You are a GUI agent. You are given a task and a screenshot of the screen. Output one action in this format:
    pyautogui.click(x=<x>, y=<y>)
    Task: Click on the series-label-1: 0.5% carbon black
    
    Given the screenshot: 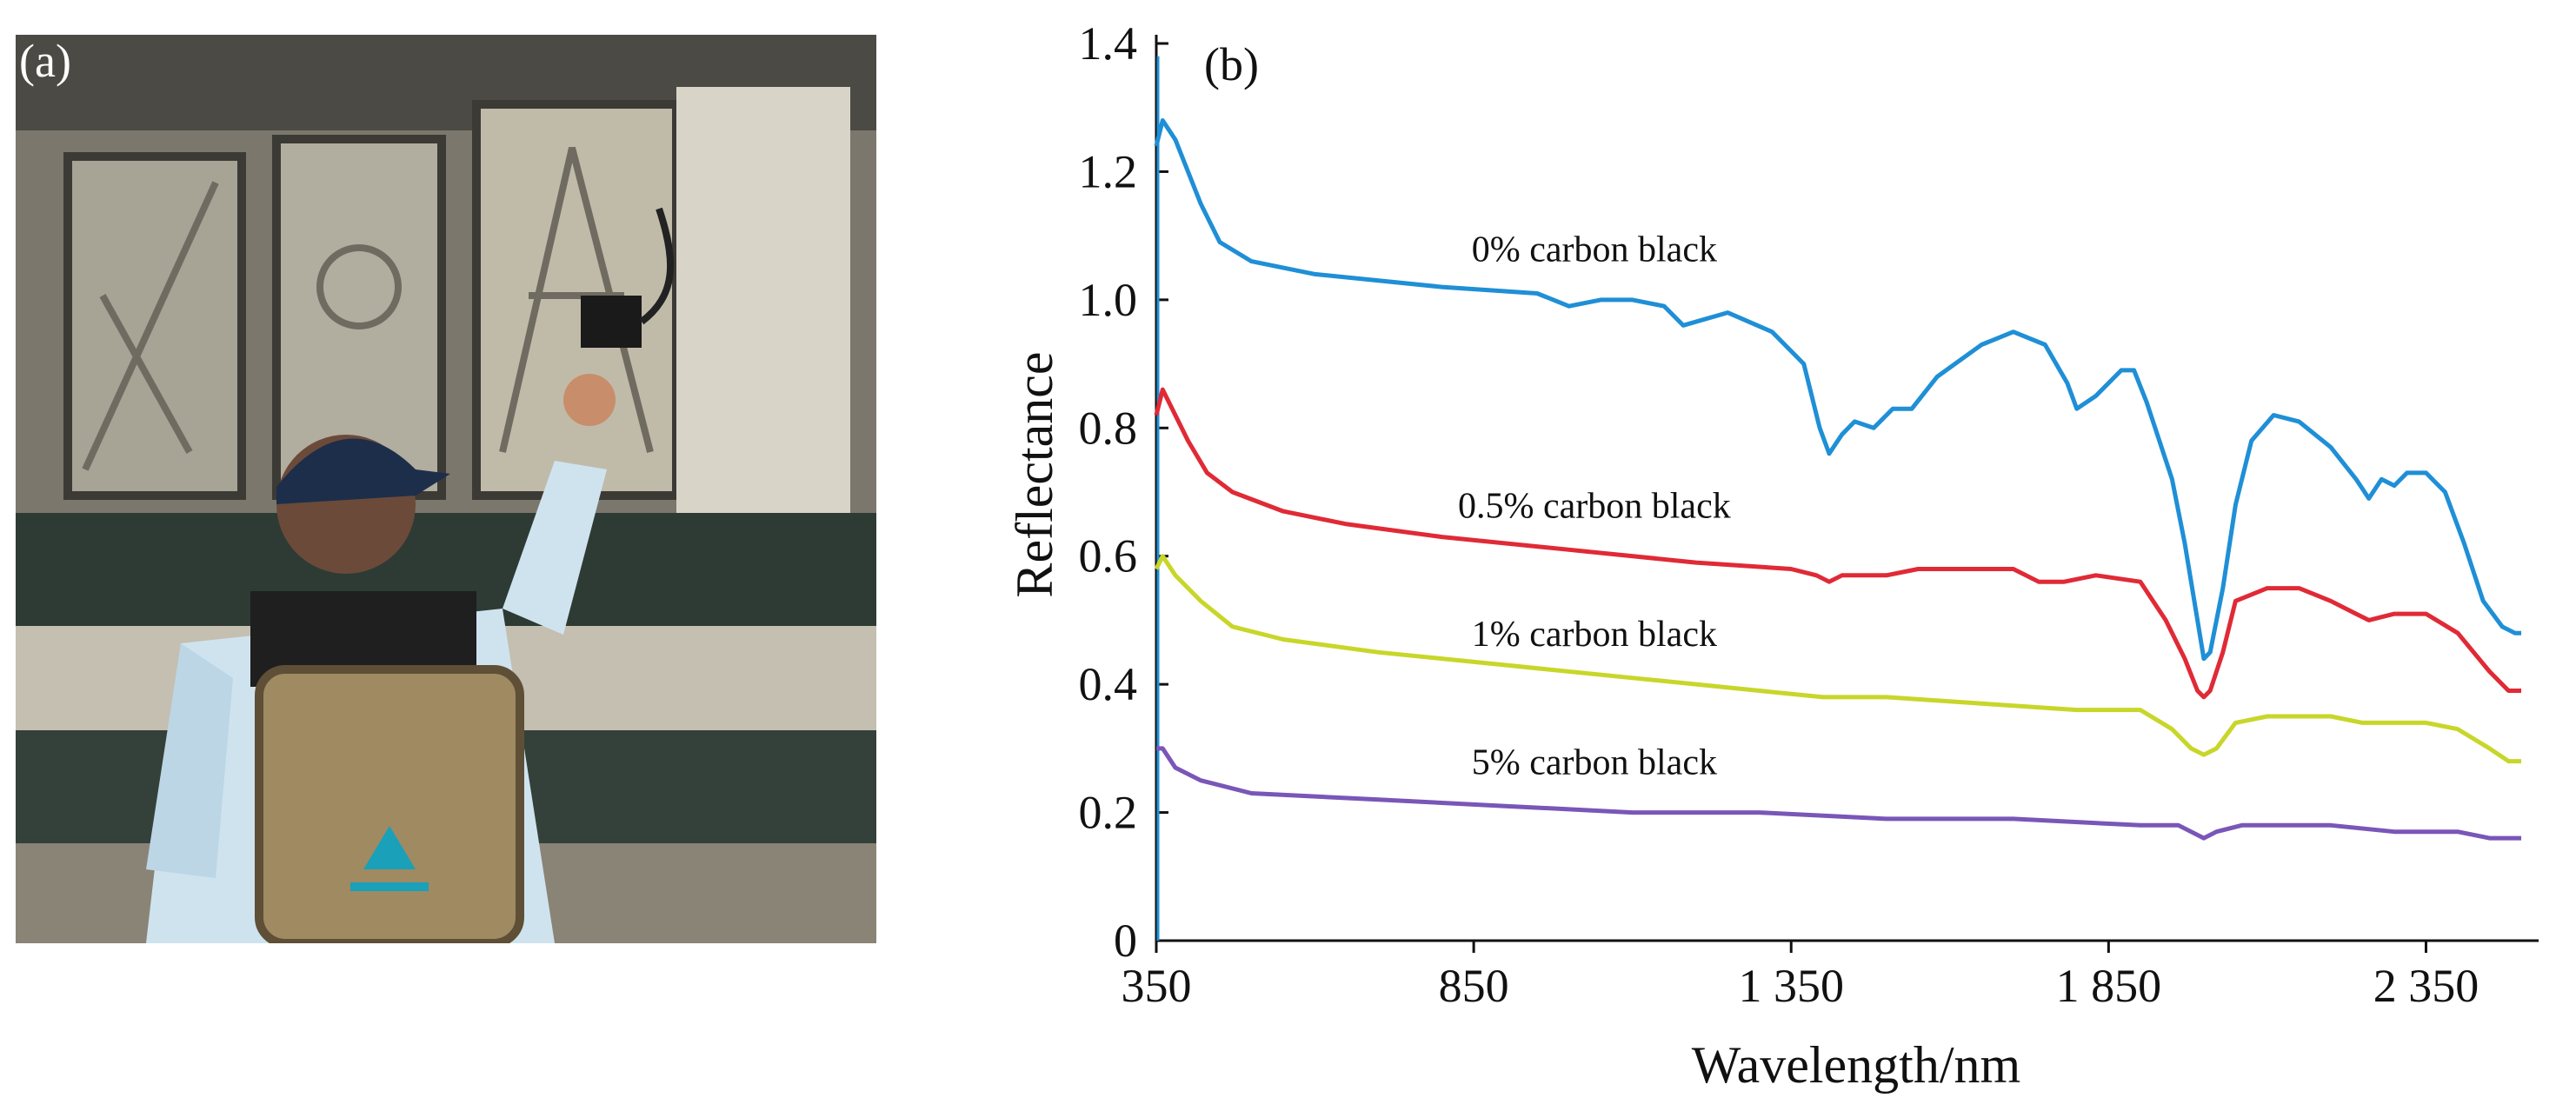 What is the action you would take?
    pyautogui.click(x=1594, y=506)
    